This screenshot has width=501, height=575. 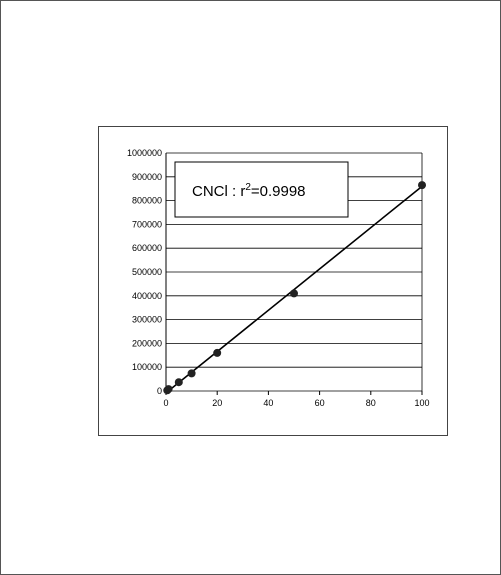 What do you see at coordinates (147, 272) in the screenshot?
I see `y-tick-label: 500000` at bounding box center [147, 272].